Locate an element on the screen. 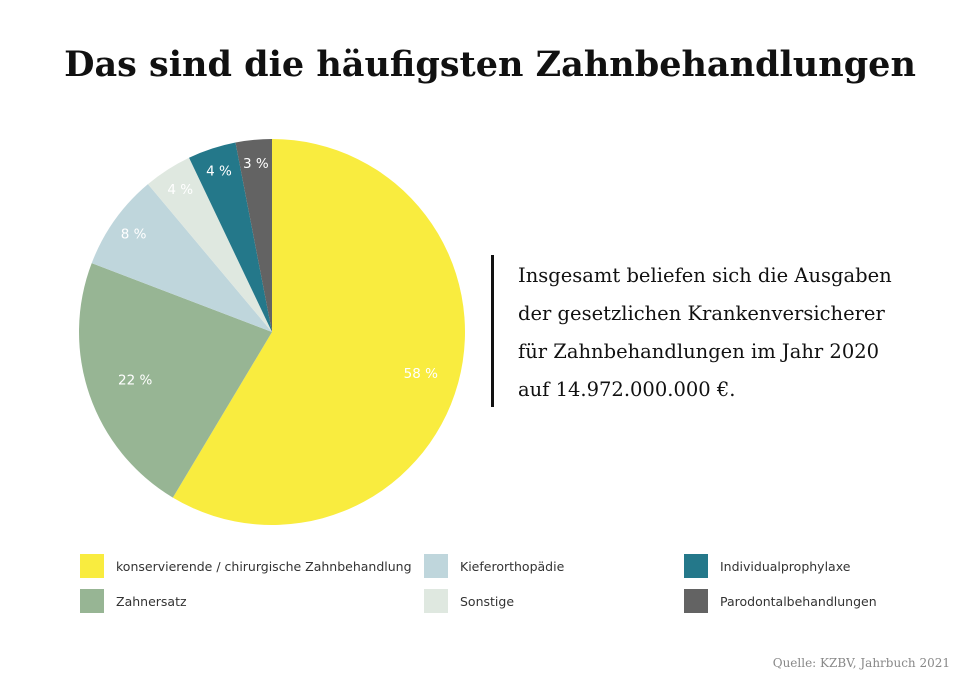  legend-label: Parodontalbehandlungen is located at coordinates (798, 601).